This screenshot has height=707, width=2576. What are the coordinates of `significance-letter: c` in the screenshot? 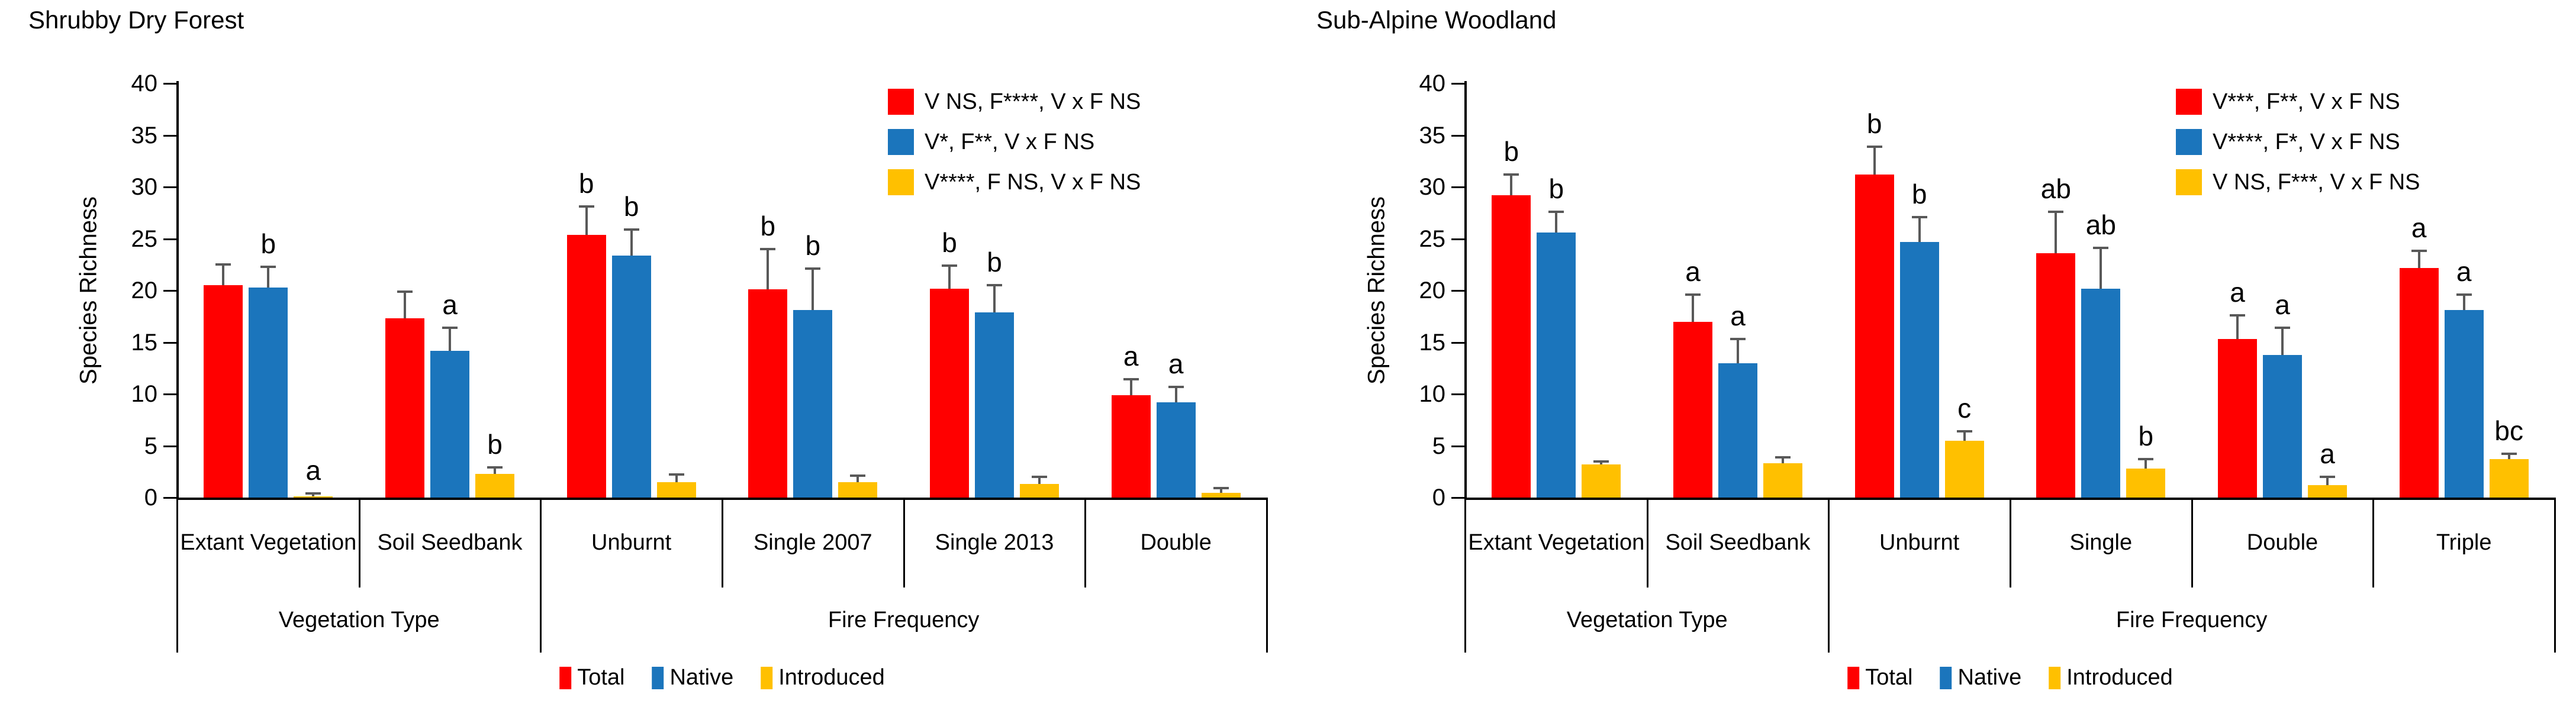 It's located at (1964, 408).